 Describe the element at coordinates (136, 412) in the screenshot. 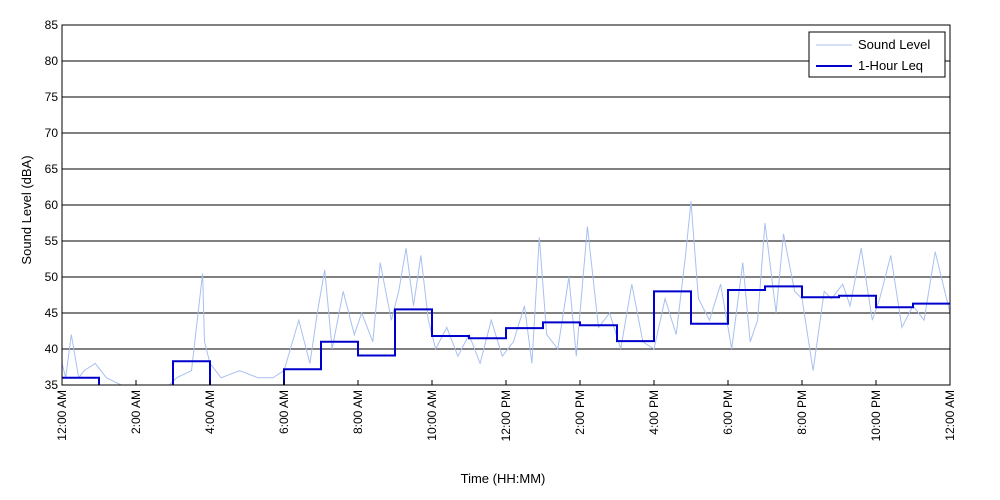

I see `x-tick-label: 2:00 AM` at that location.